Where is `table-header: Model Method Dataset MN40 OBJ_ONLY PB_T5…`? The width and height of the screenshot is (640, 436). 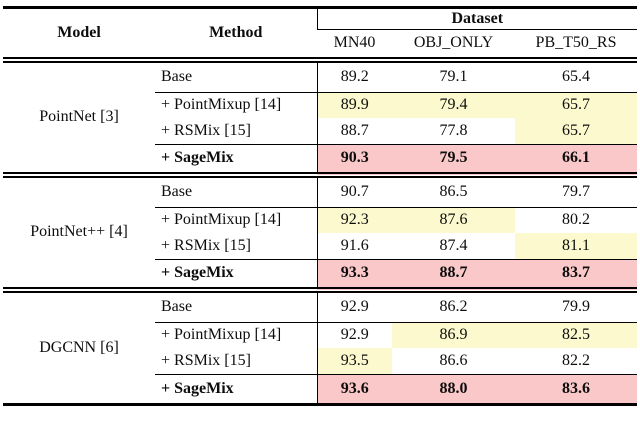
table-header: Model Method Dataset MN40 OBJ_ONLY PB_T5… is located at coordinates (320, 33).